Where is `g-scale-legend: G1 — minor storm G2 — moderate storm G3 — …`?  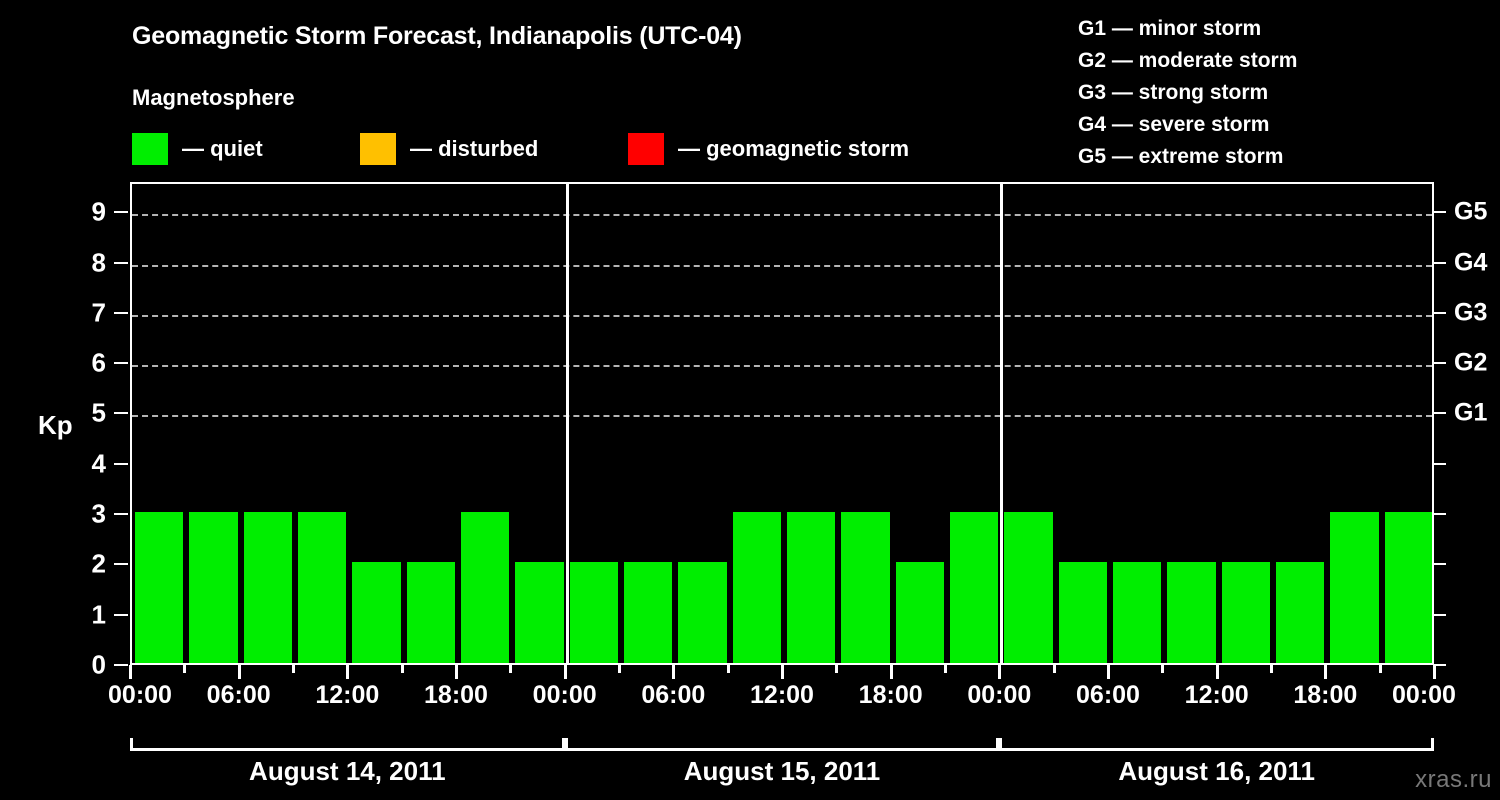 g-scale-legend: G1 — minor storm G2 — moderate storm G3 — … is located at coordinates (1187, 93).